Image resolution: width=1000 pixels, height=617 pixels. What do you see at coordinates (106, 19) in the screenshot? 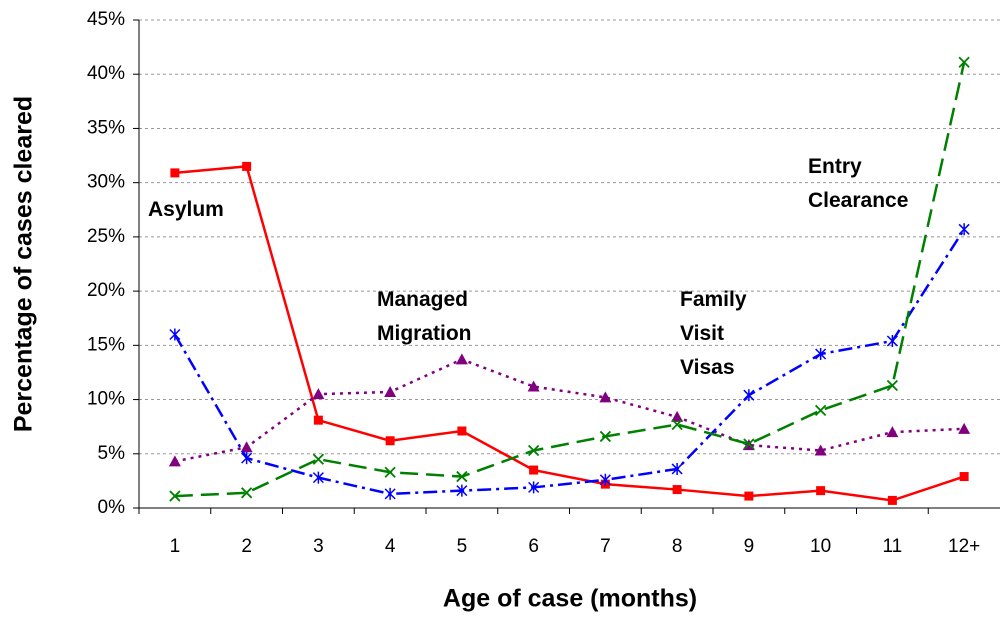
I see `y-tick-label: 45%` at bounding box center [106, 19].